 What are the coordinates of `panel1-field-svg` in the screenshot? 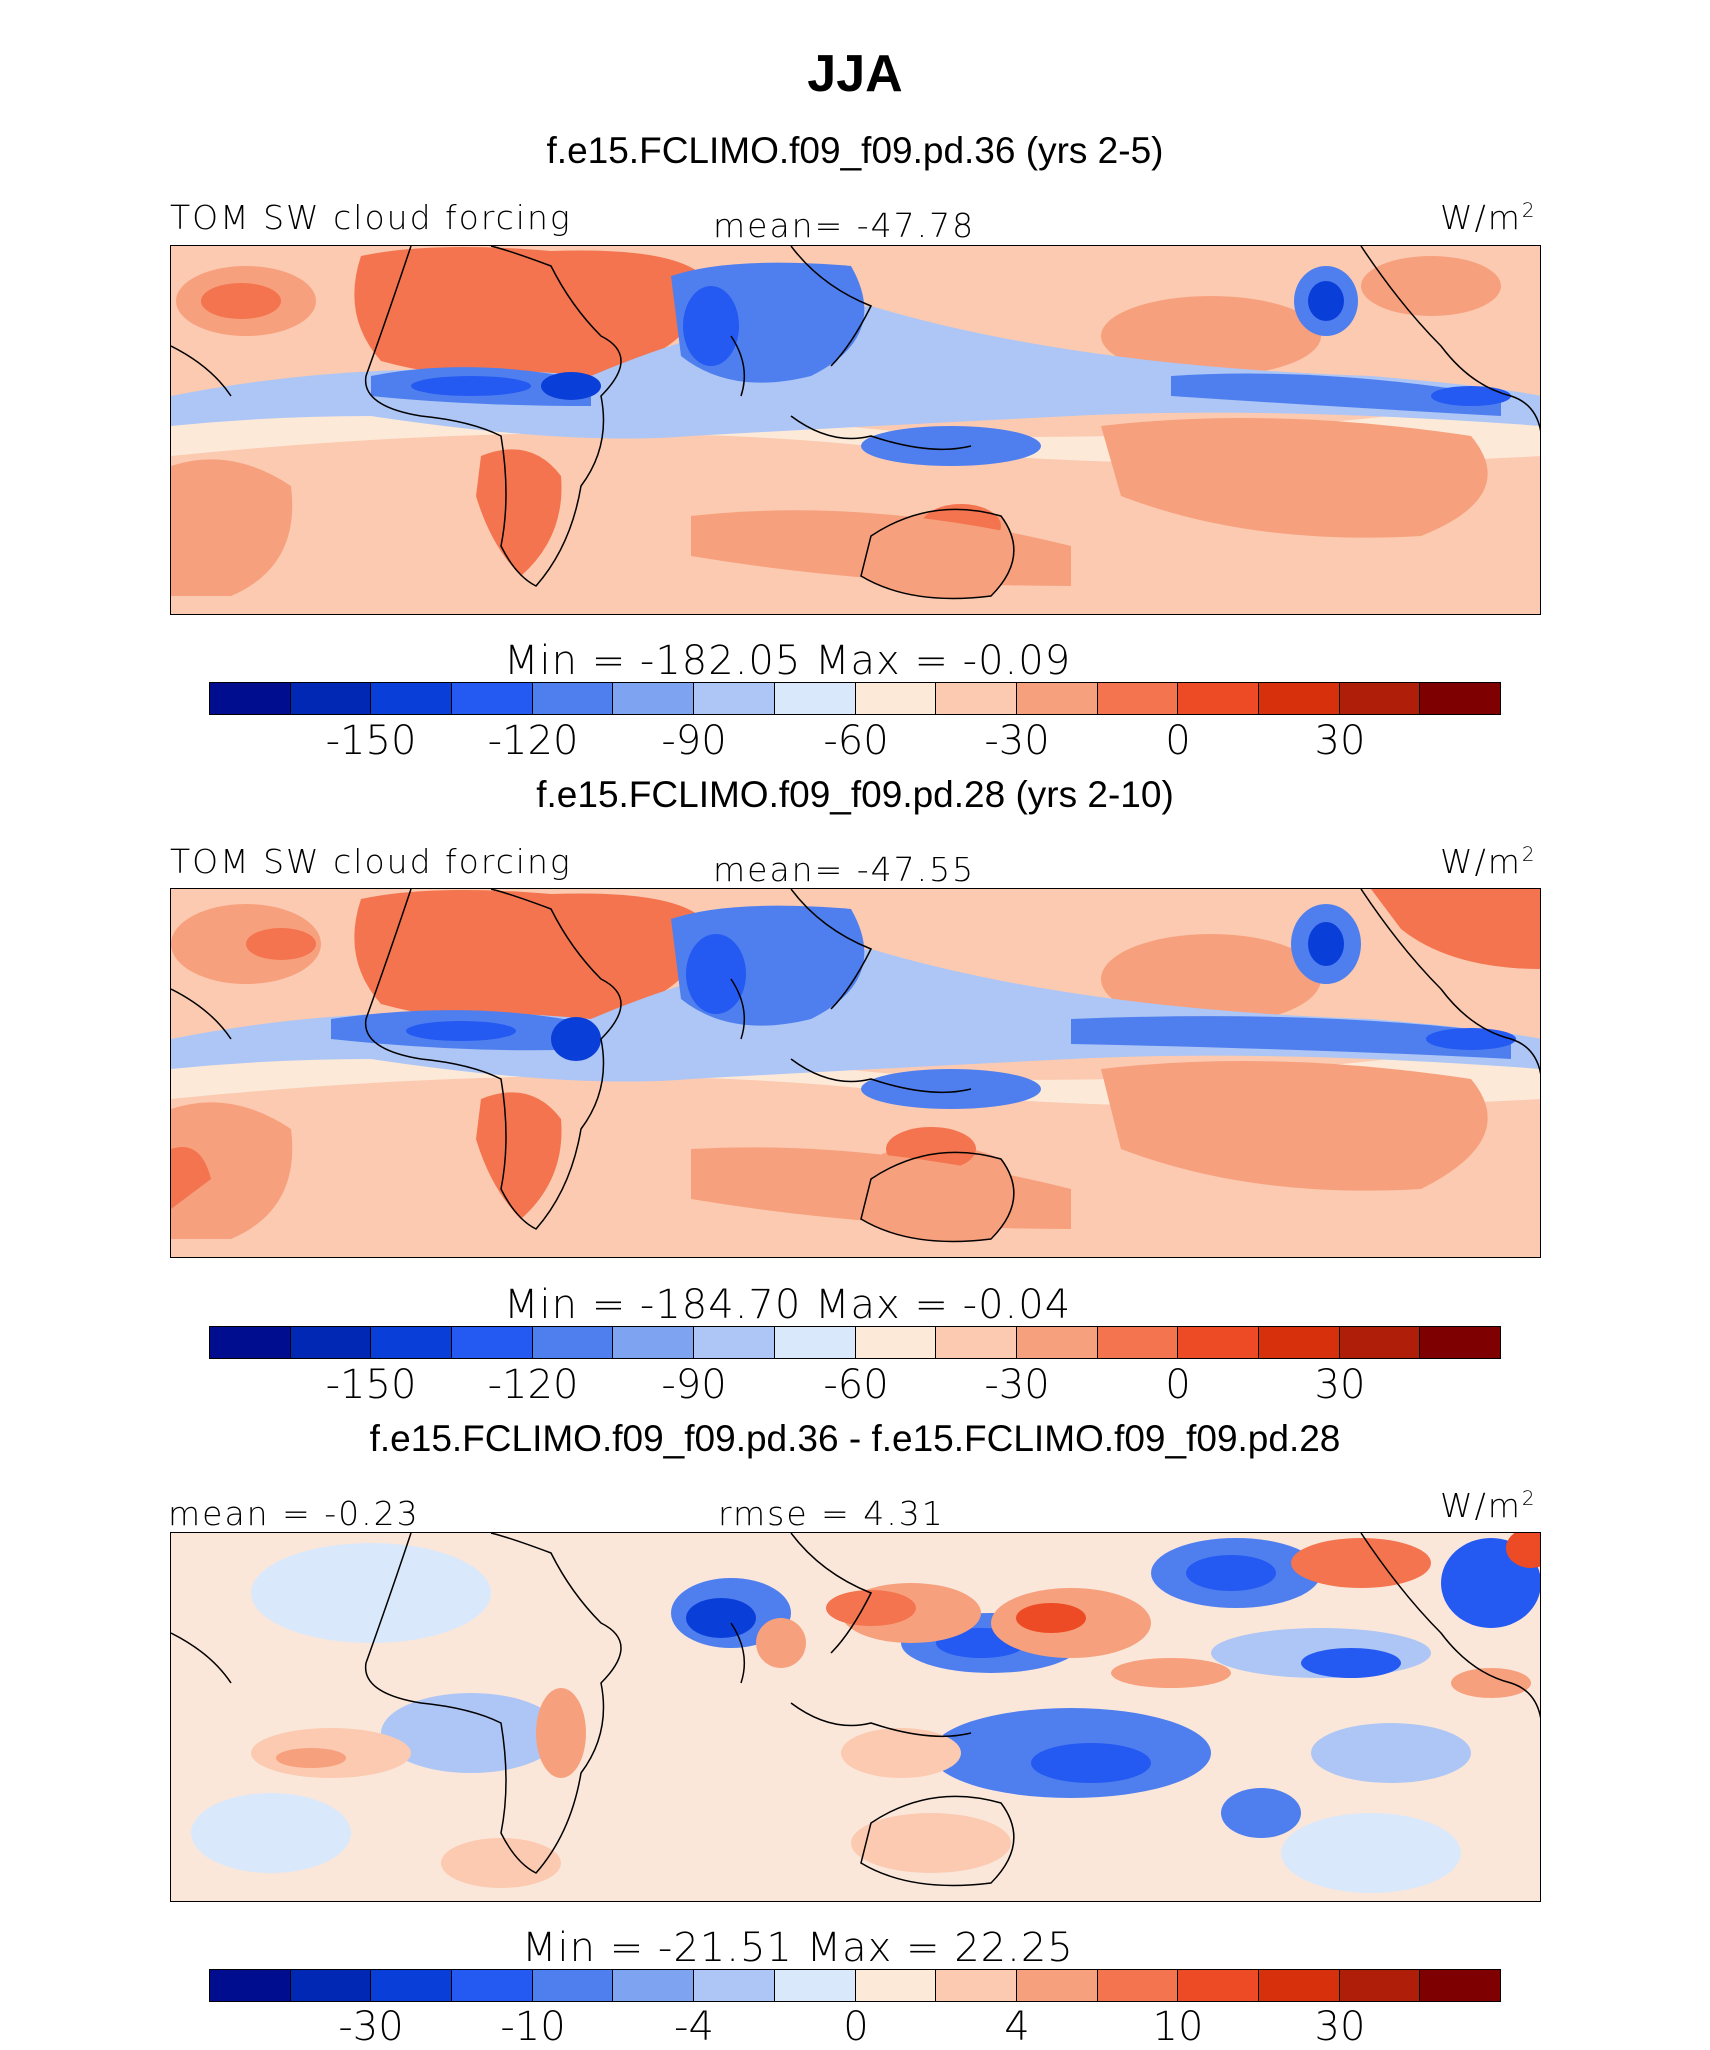 It's located at (855, 430).